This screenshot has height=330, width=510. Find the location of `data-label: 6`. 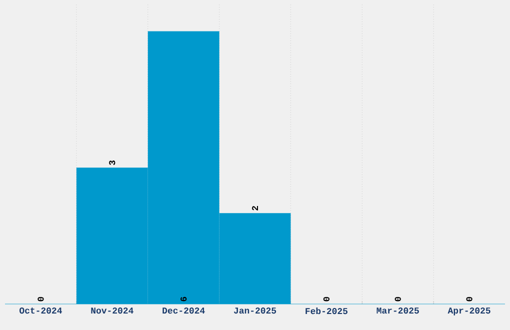

data-label: 6 is located at coordinates (183, 299).